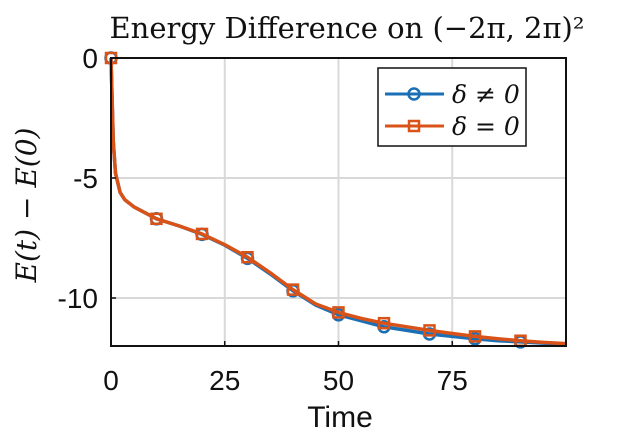 This screenshot has width=625, height=438. I want to click on legend-box, so click(452, 107).